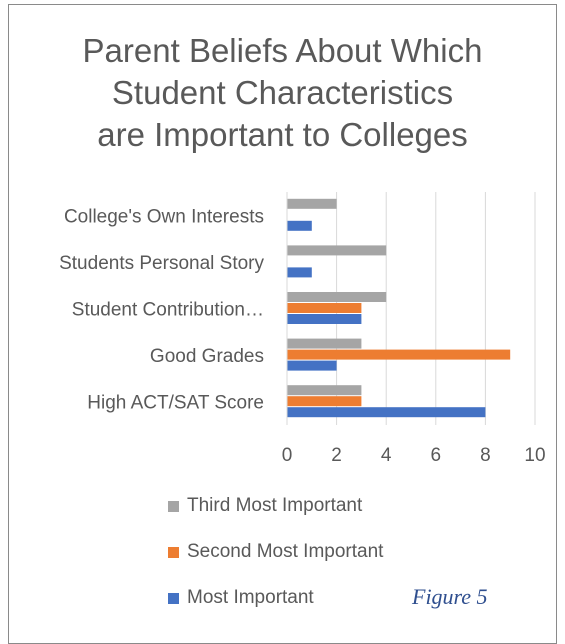  What do you see at coordinates (287, 455) in the screenshot?
I see `x-tick-label-0: 0` at bounding box center [287, 455].